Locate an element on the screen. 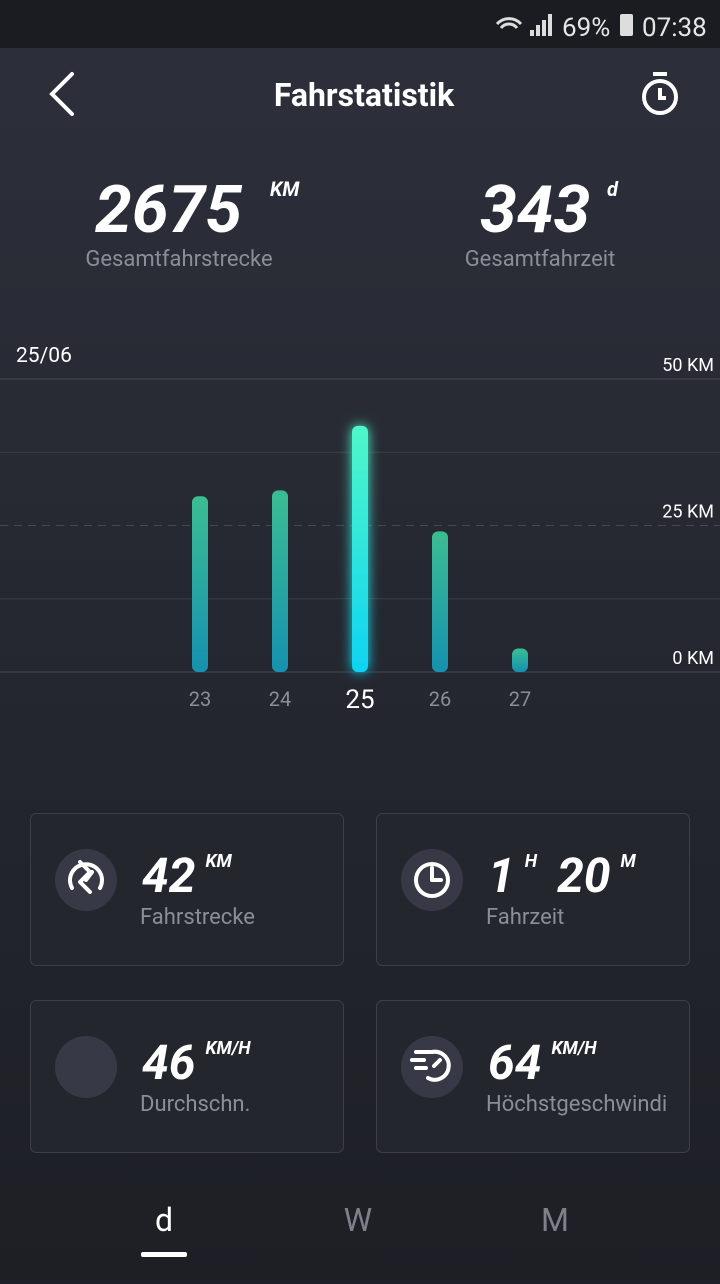  stat-value: 46 is located at coordinates (168, 1062).